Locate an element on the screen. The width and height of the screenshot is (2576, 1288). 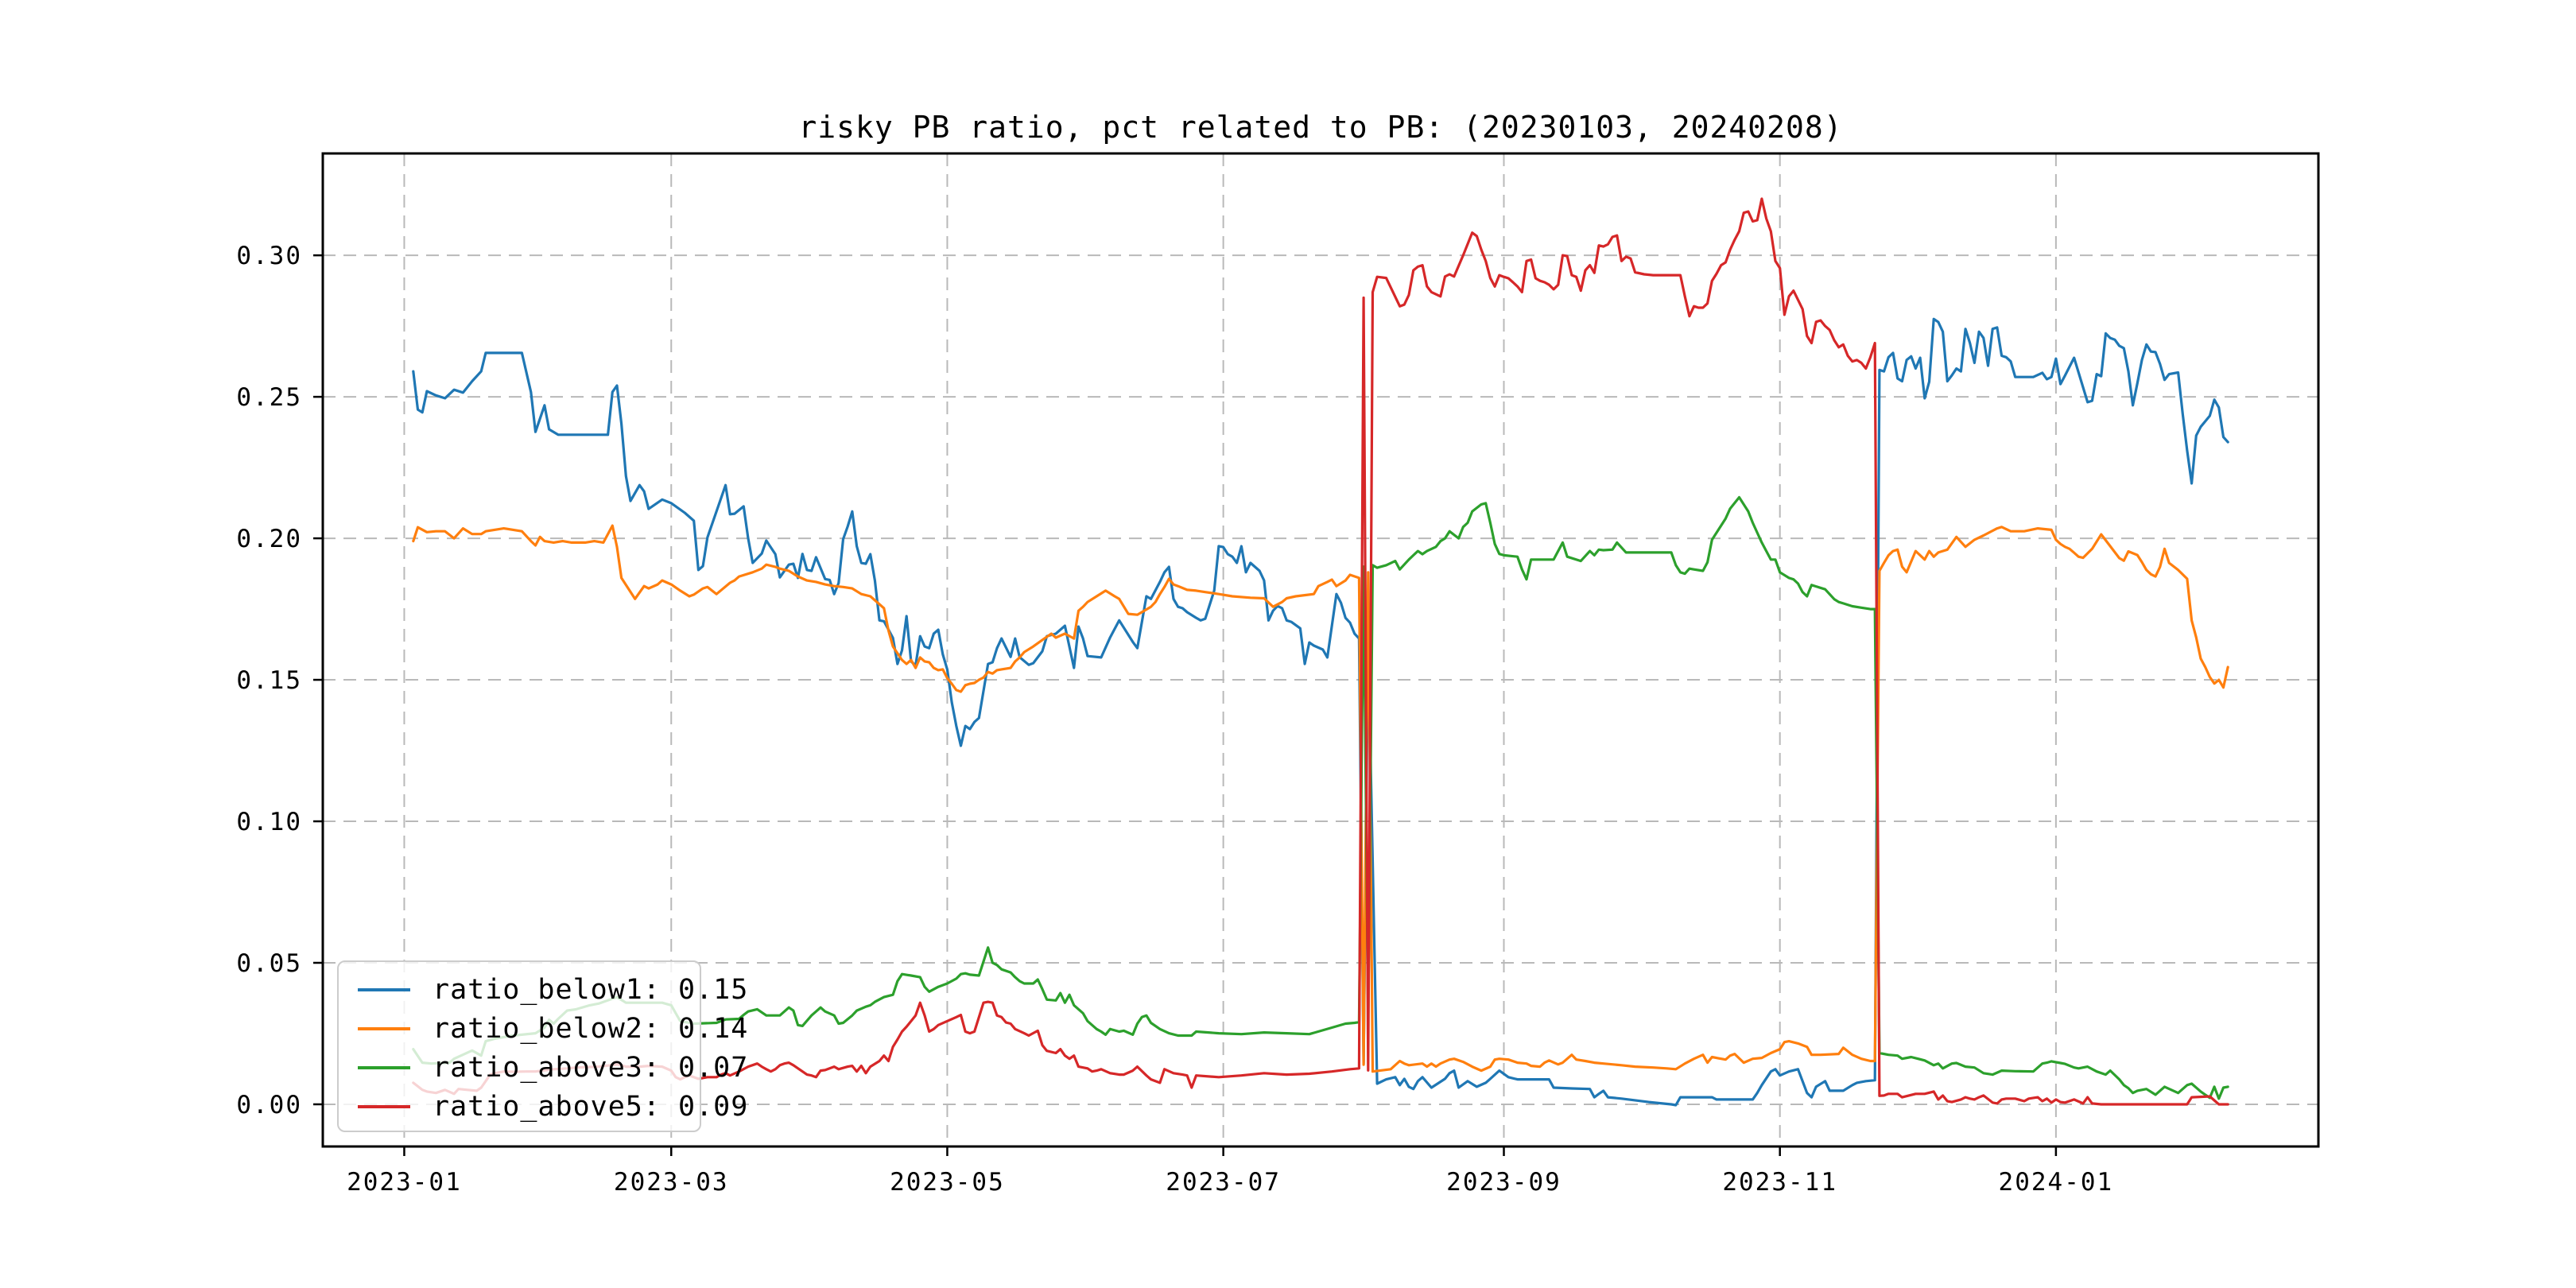
legend-item-ratio-above3: ratio_above3: 0.07 is located at coordinates (552, 1067).